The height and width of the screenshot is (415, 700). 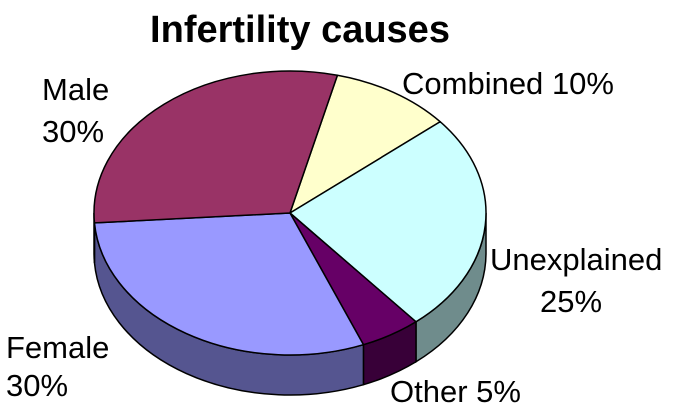 I want to click on pie-slice-male, so click(x=216, y=147).